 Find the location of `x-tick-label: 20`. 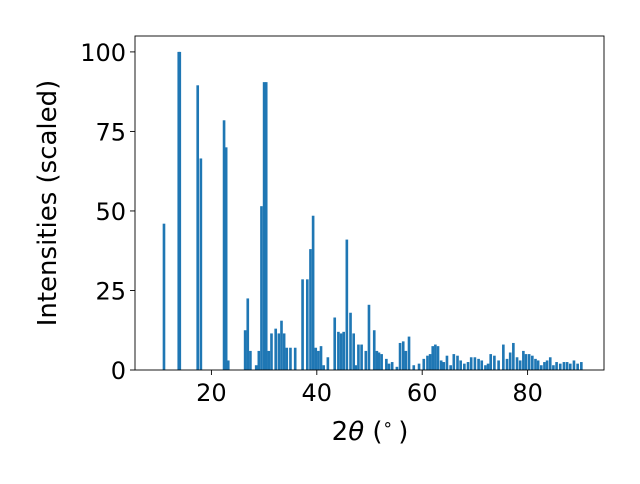

x-tick-label: 20 is located at coordinates (211, 393).